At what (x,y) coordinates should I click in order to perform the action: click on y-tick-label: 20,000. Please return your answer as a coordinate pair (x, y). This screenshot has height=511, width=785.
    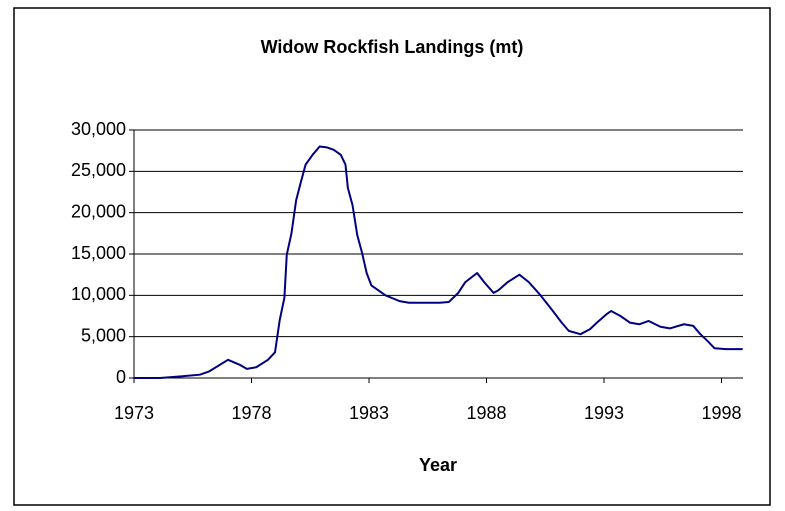
    Looking at the image, I should click on (98, 211).